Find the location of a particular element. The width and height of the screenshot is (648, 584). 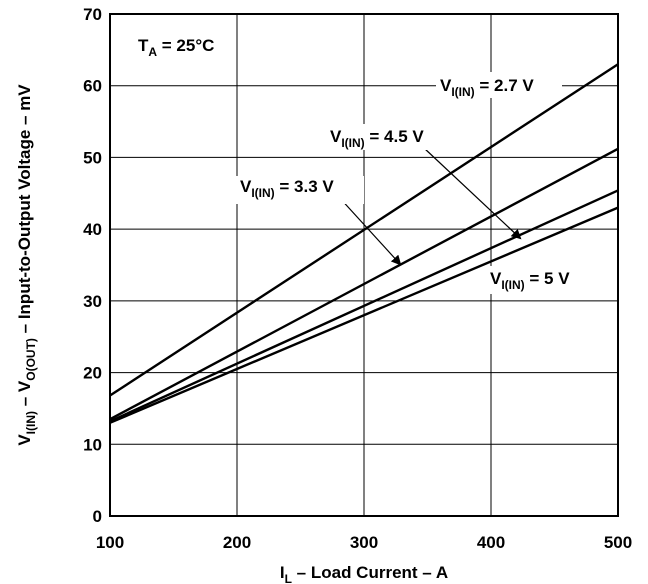

x-tick-label-0: 100 is located at coordinates (110, 542).